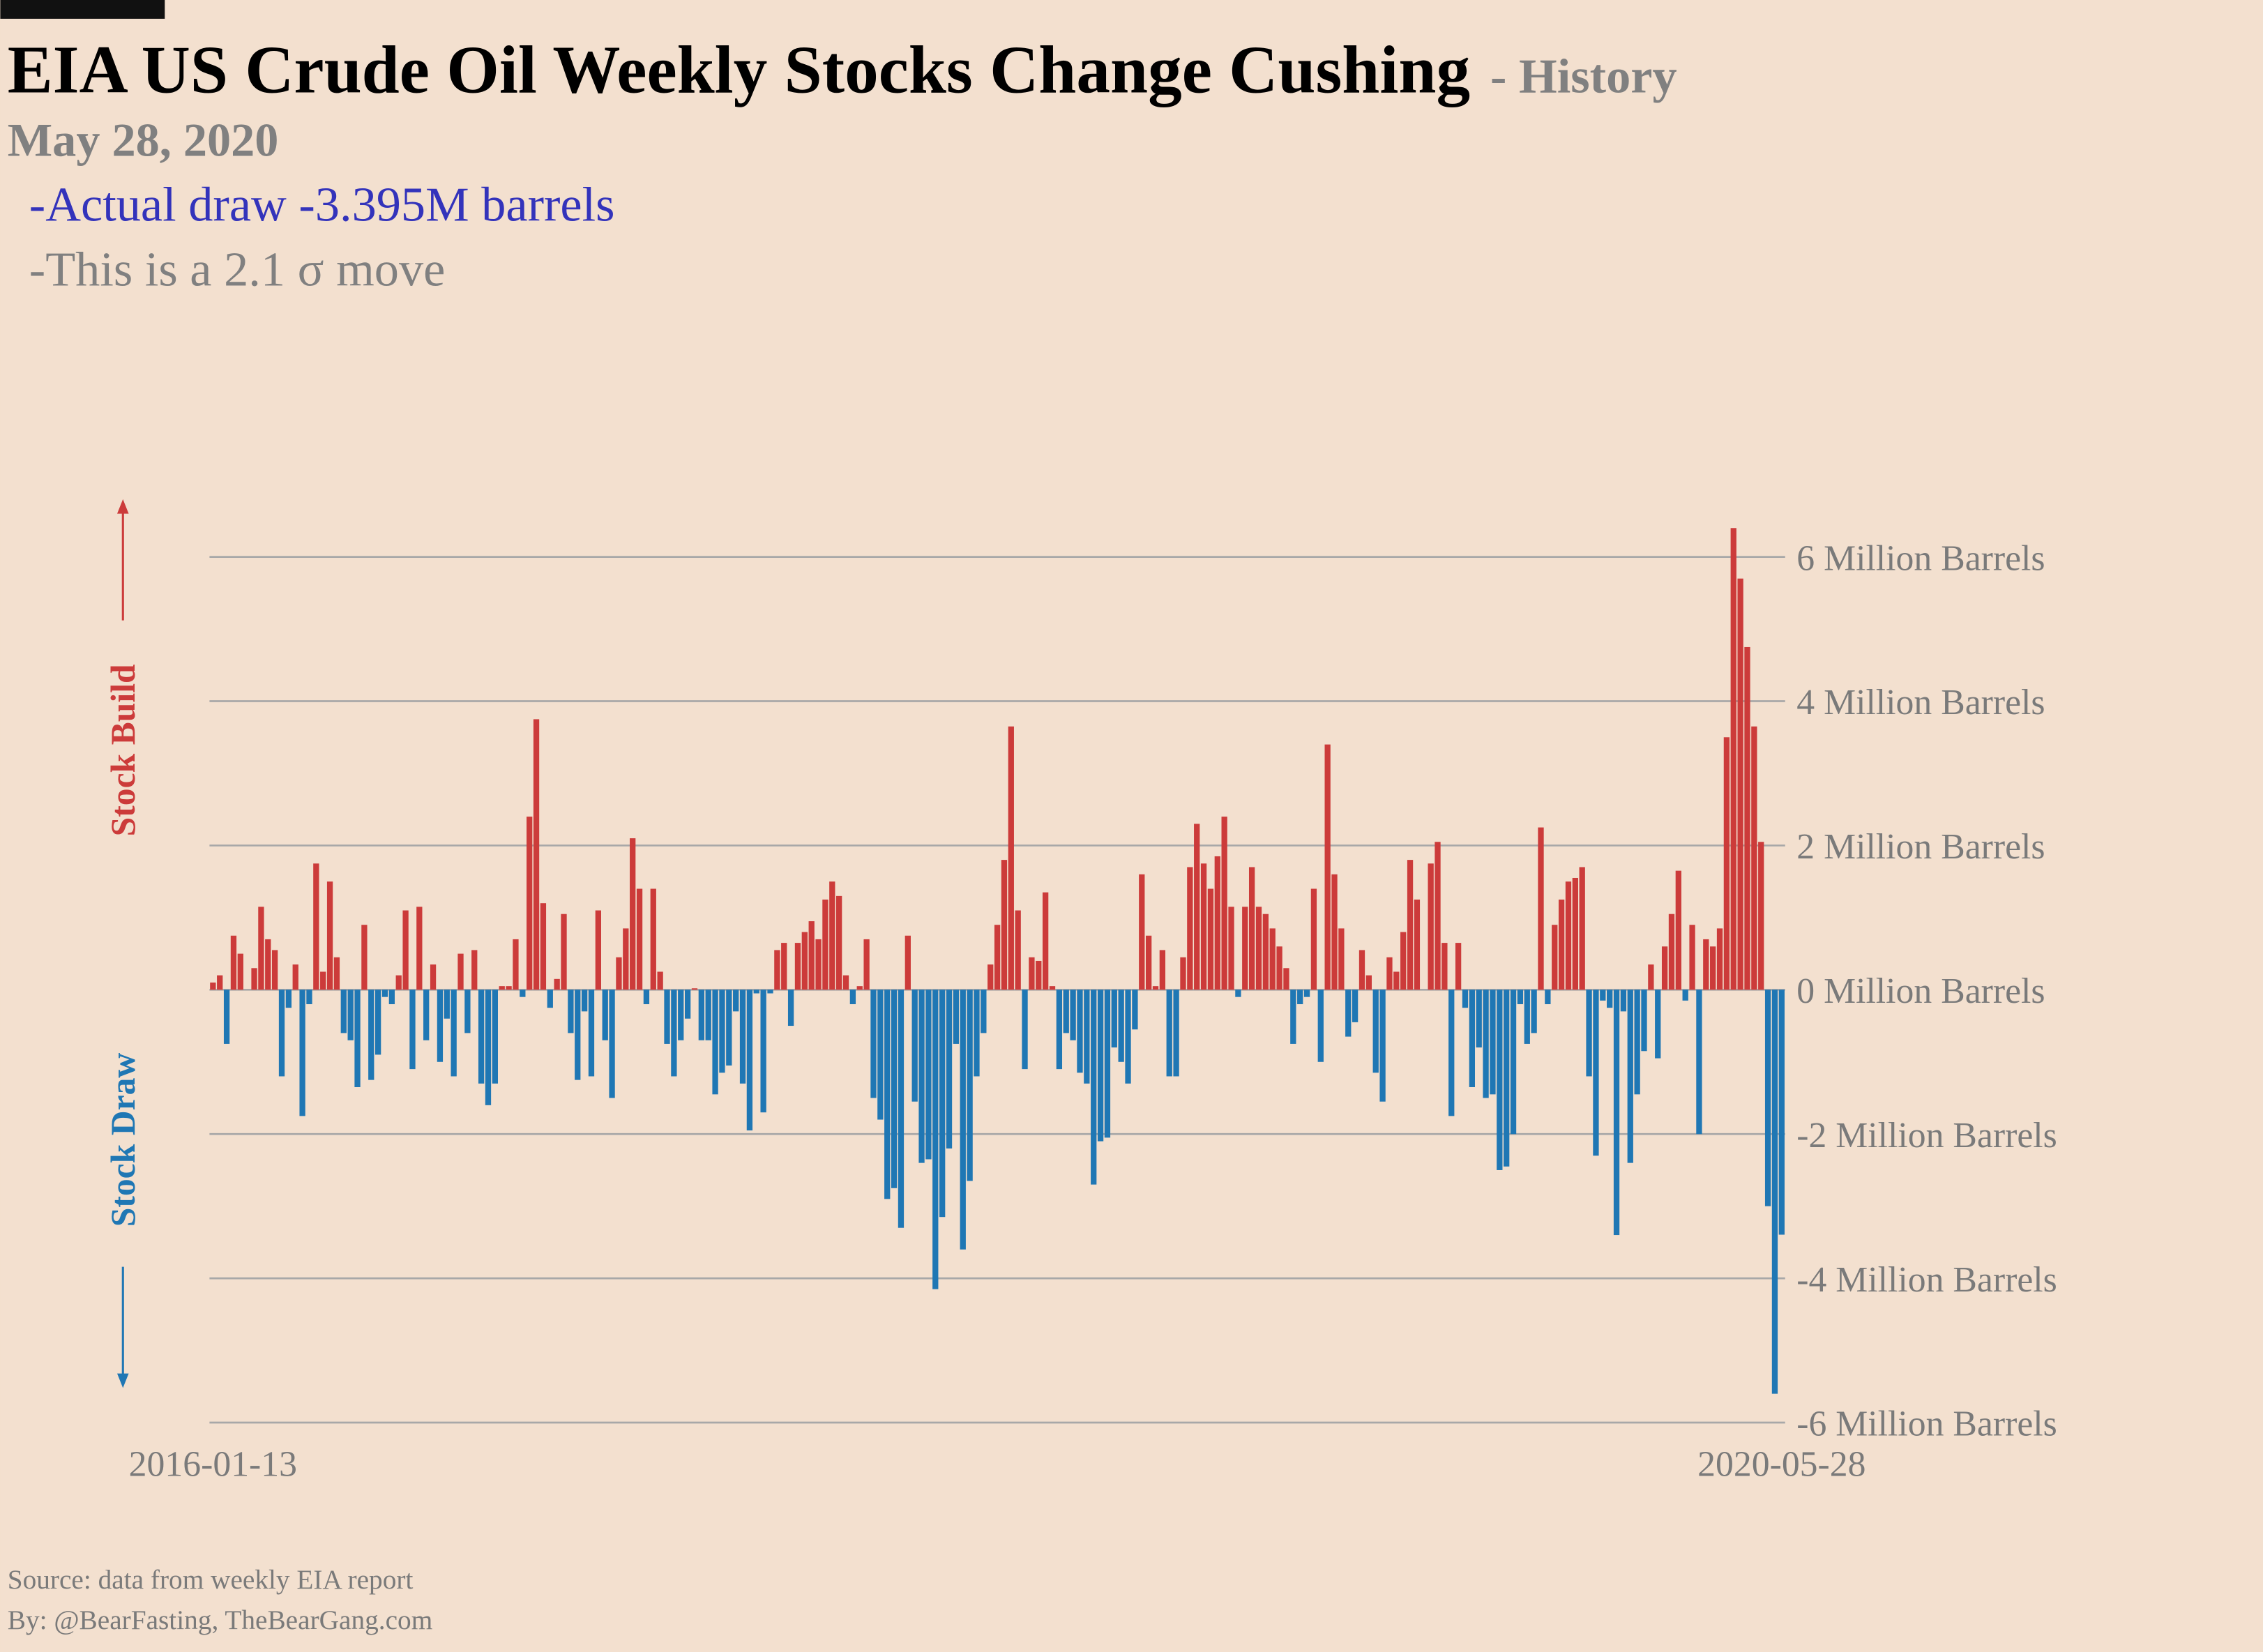  I want to click on y-tick-label: -4 Million Barrels, so click(1927, 1280).